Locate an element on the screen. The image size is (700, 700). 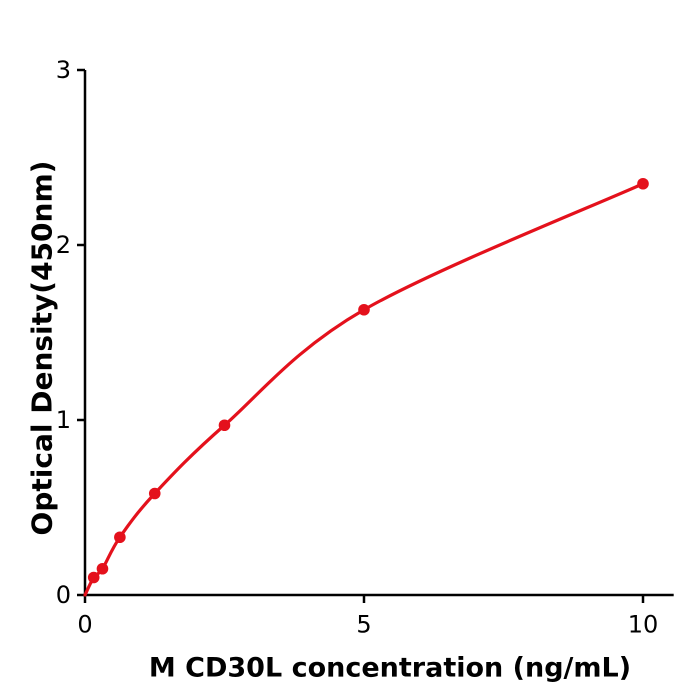
y-tick-label: 1 is located at coordinates (63, 420).